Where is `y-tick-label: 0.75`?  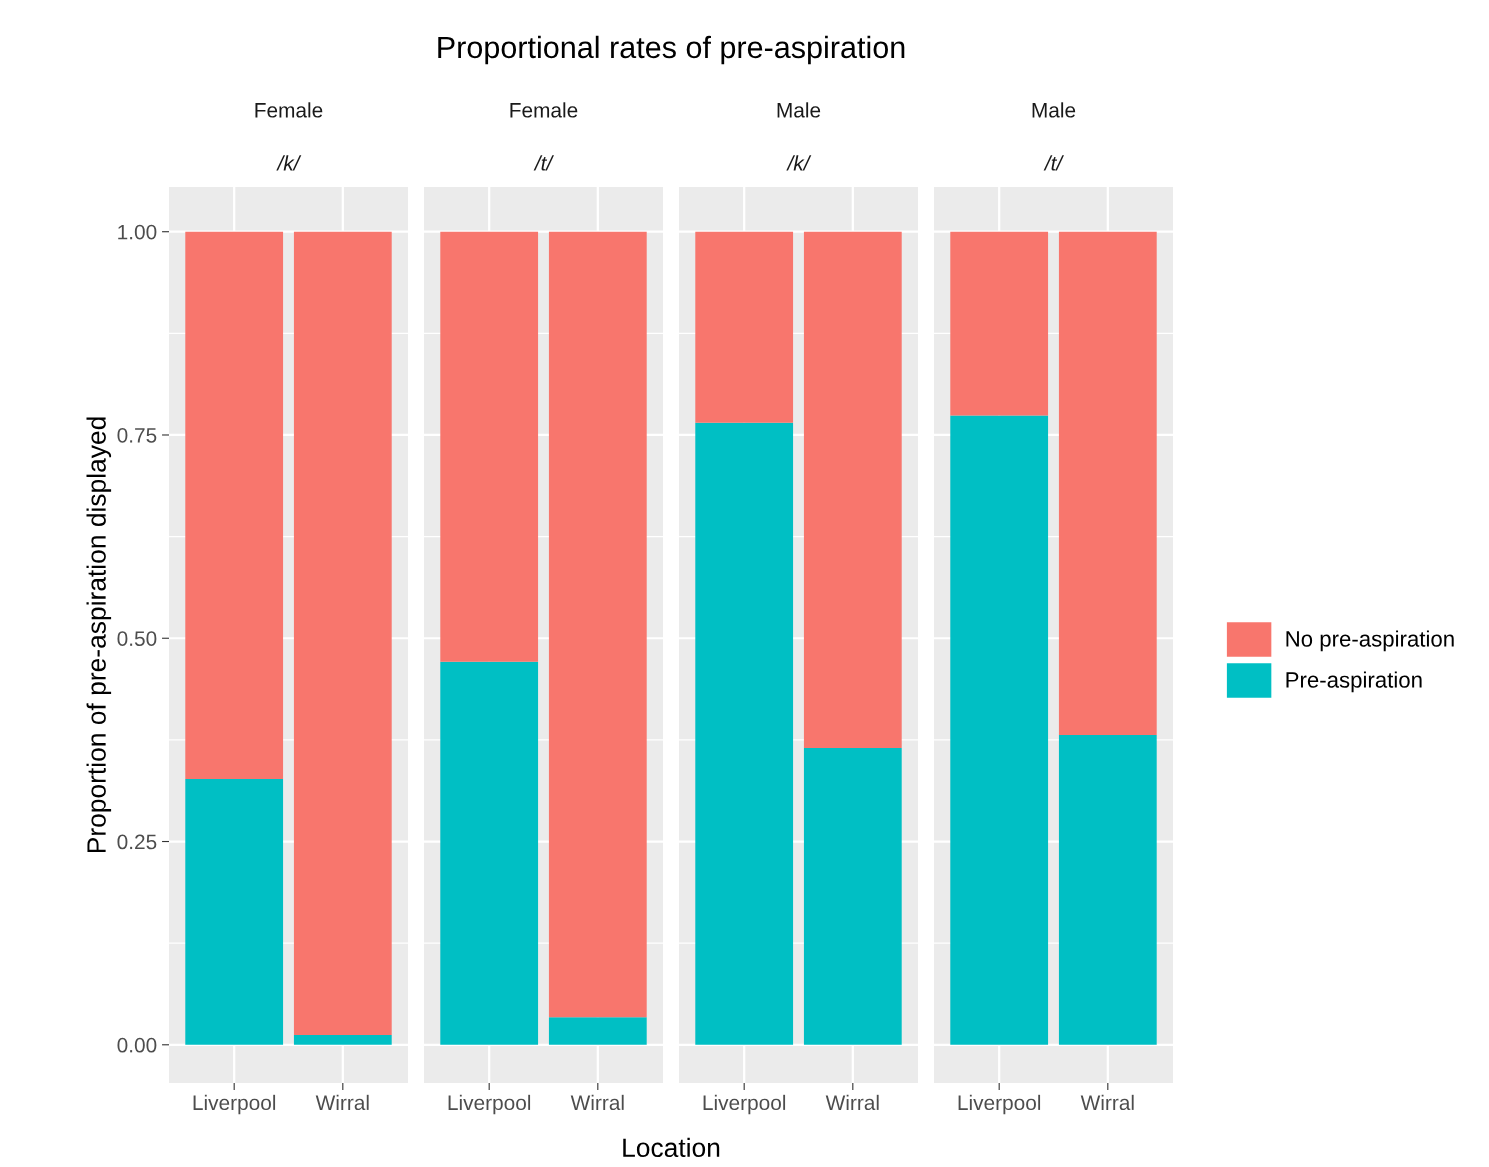
y-tick-label: 0.75 is located at coordinates (137, 435).